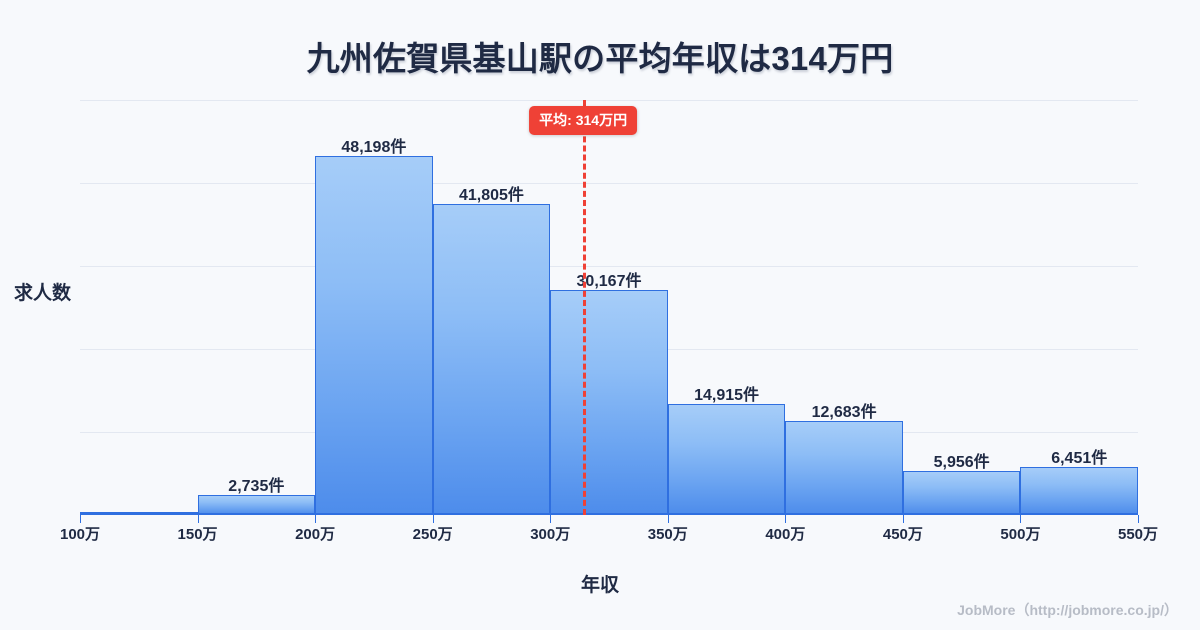 Image resolution: width=1200 pixels, height=630 pixels. I want to click on x-tick-label: 200万, so click(315, 534).